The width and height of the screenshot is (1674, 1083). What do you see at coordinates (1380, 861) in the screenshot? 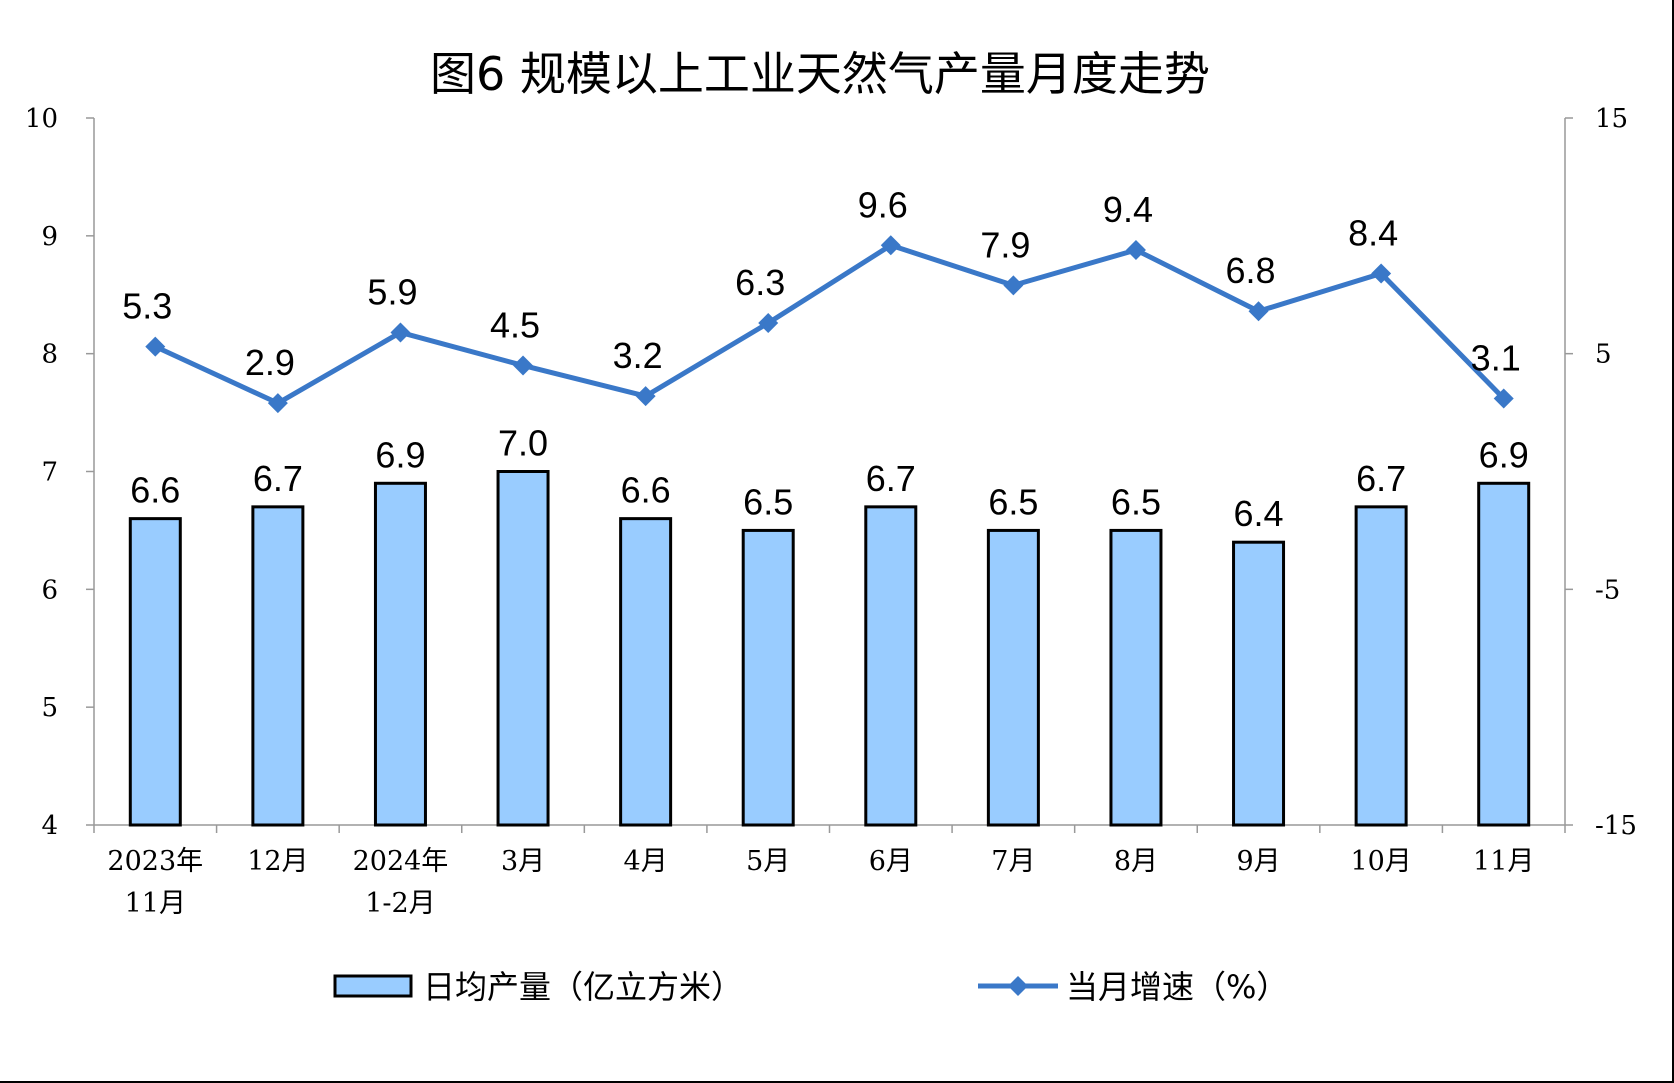
I see `x-category-label: 10月` at bounding box center [1380, 861].